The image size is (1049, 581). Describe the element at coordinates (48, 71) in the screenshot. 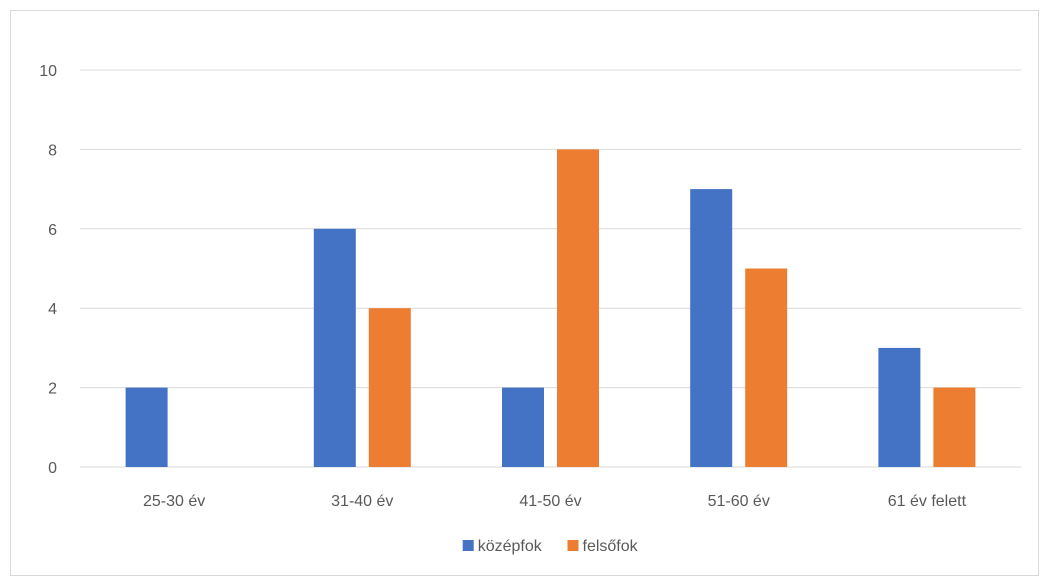

I see `y-tick-label: 10` at that location.